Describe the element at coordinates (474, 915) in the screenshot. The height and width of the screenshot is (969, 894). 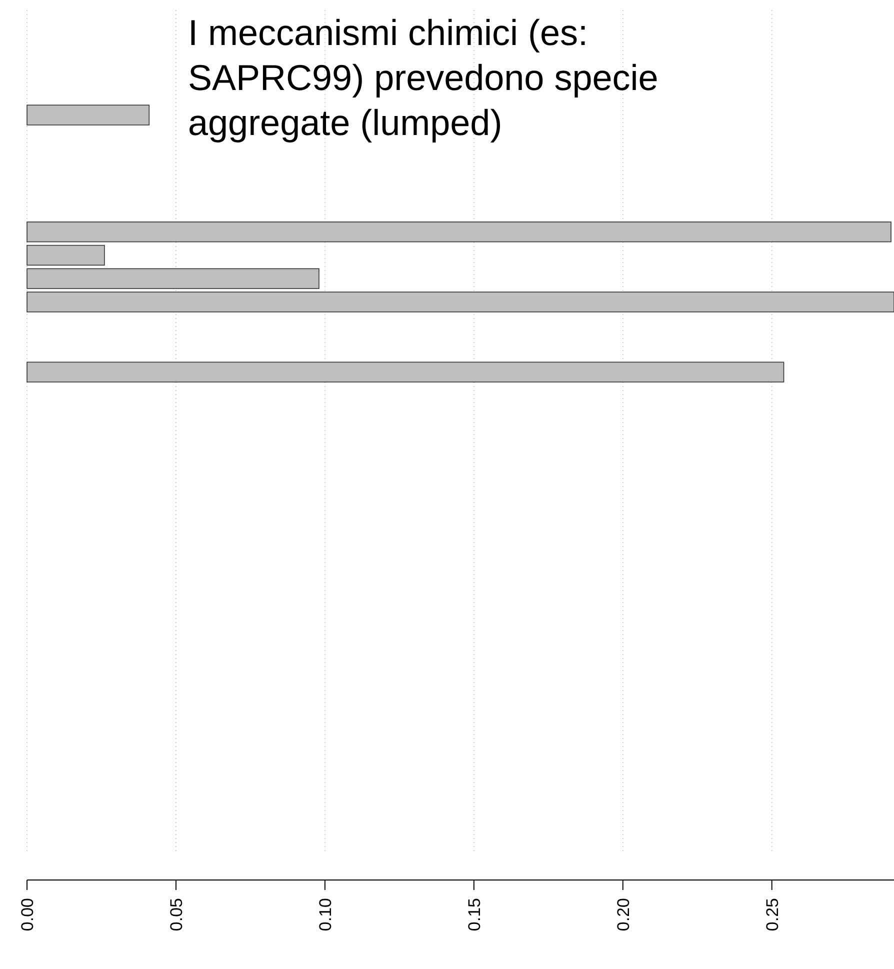
I see `x-tick-label: 0.15` at that location.